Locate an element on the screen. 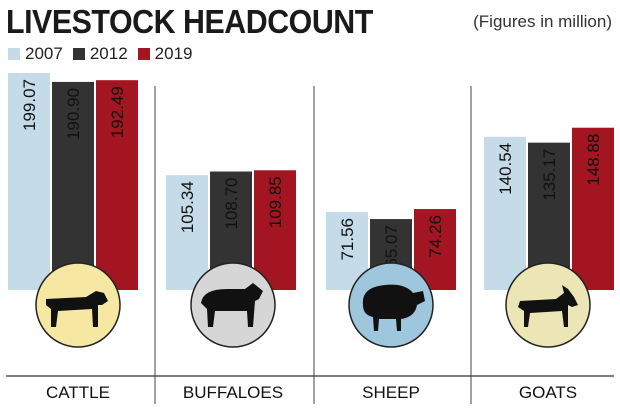  bar-group-goats: 140.54 135.17 148.88 is located at coordinates (549, 209).